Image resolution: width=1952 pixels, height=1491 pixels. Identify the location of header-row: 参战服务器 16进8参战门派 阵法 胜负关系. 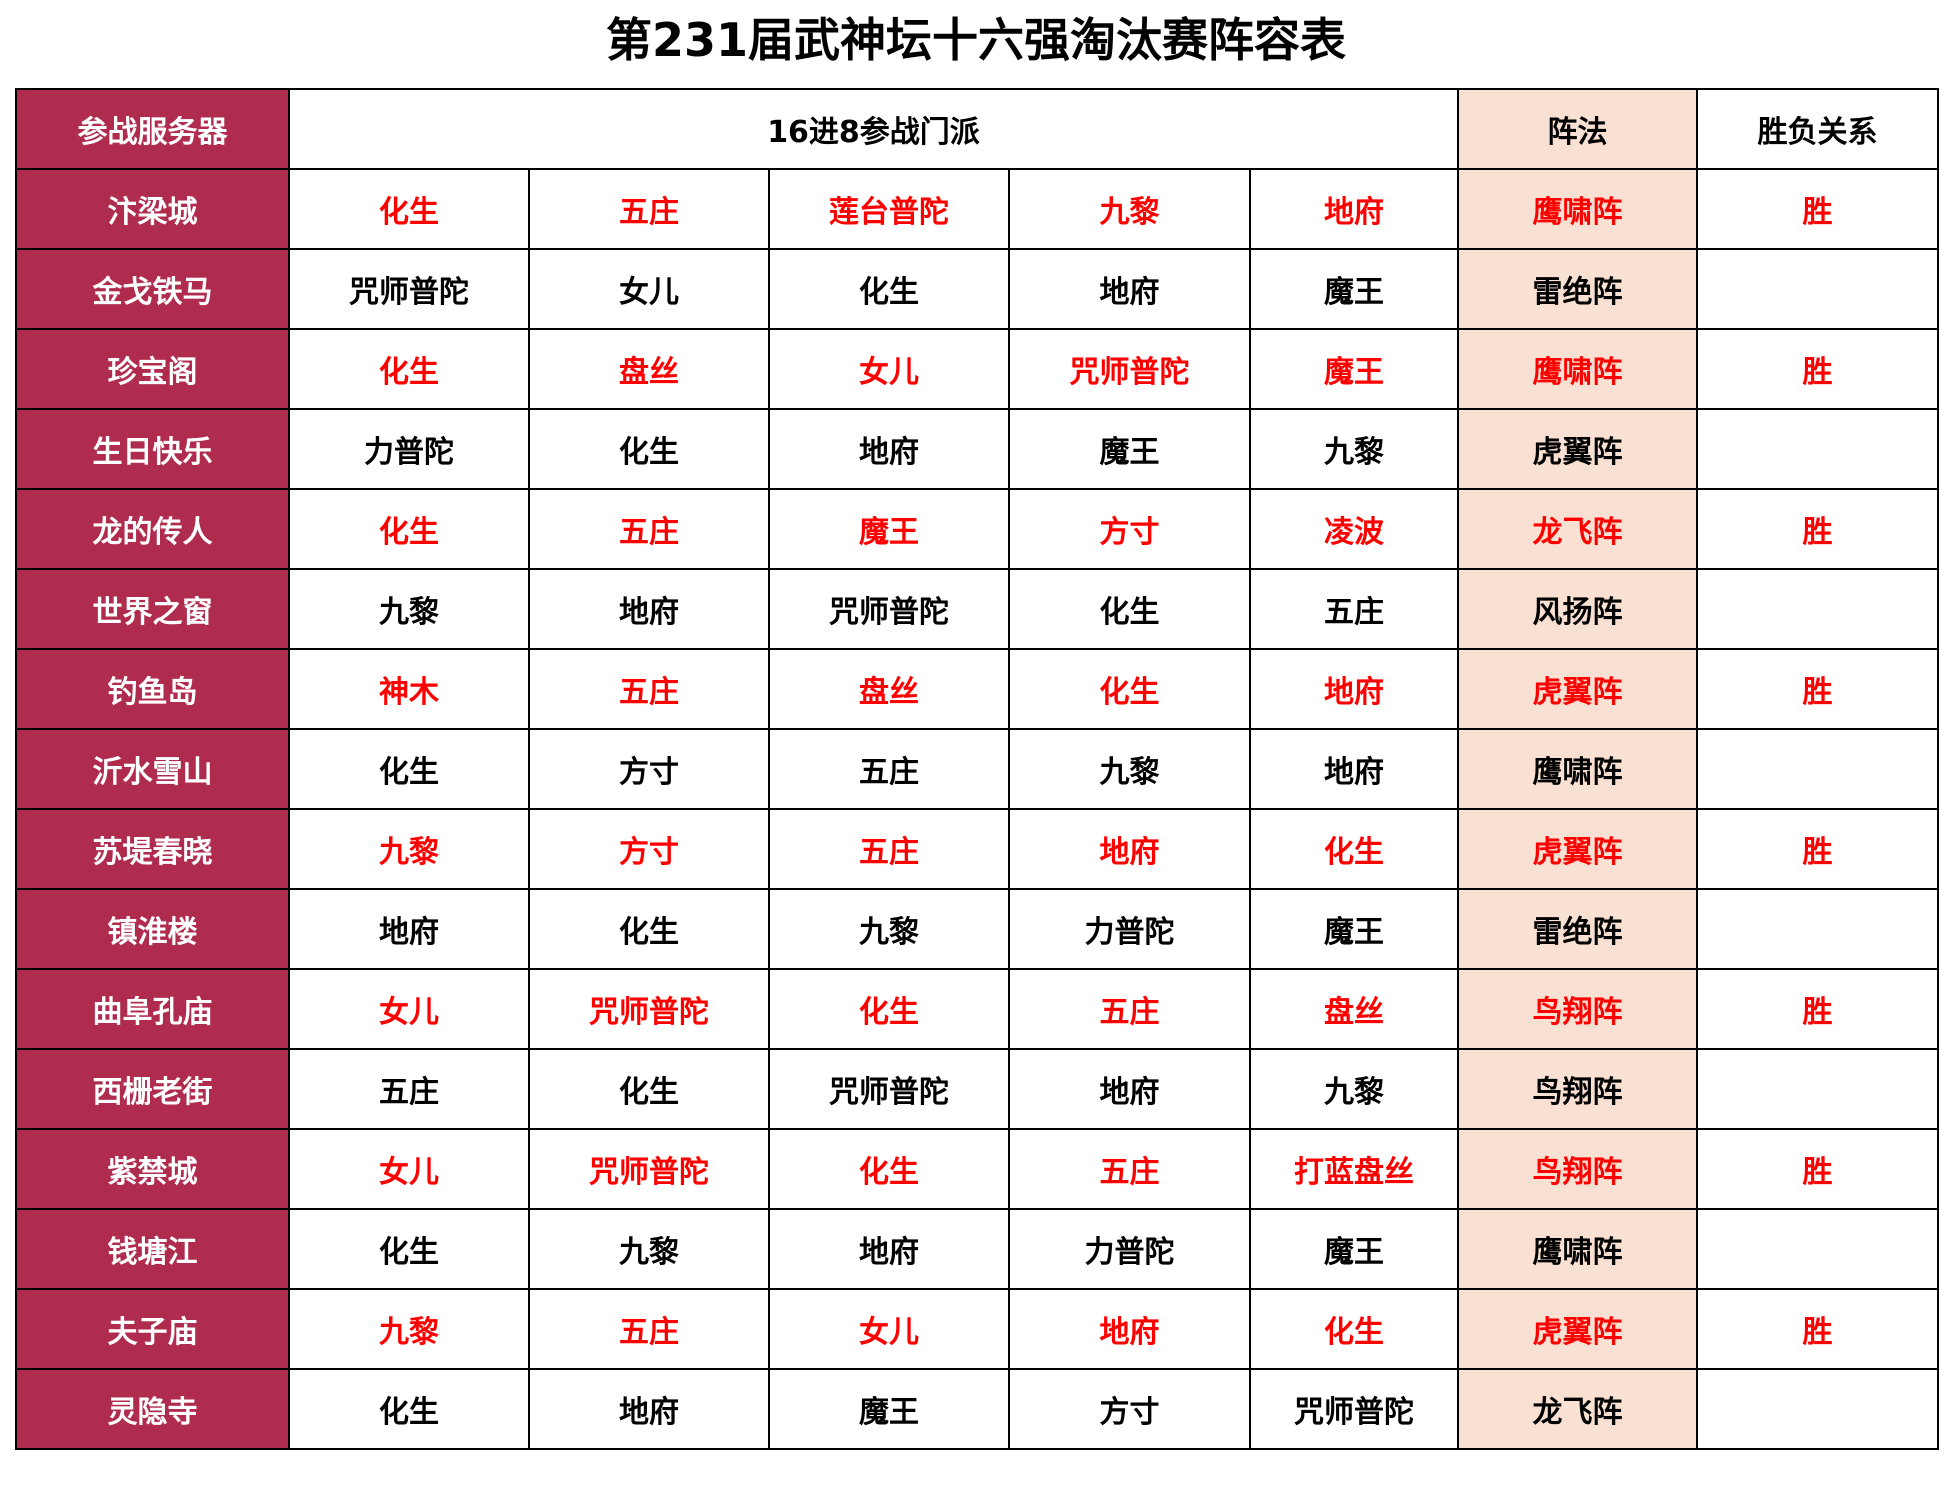
(977, 129).